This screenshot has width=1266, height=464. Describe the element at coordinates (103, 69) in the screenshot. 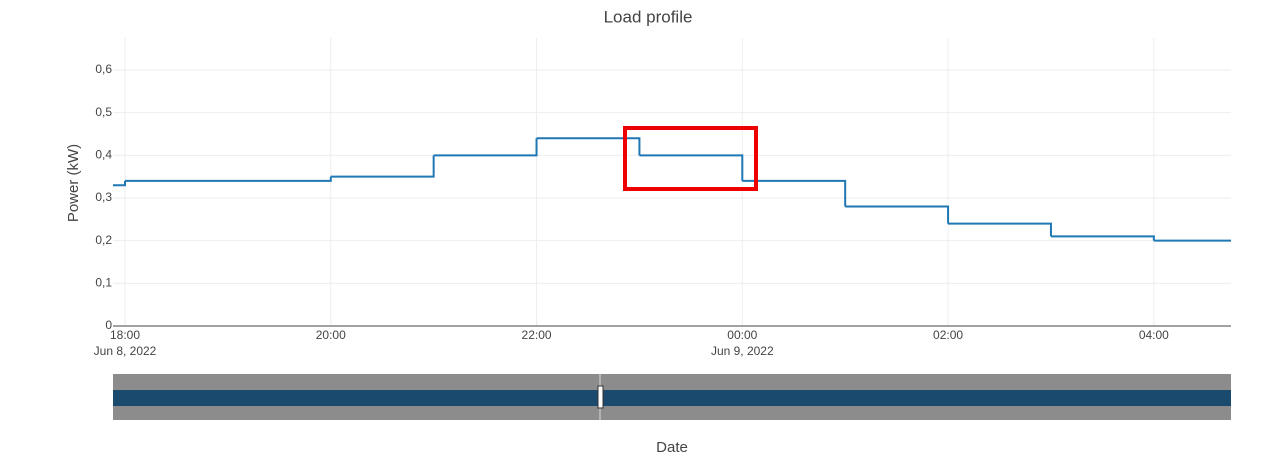

I see `y-tick-label: 0,6` at that location.